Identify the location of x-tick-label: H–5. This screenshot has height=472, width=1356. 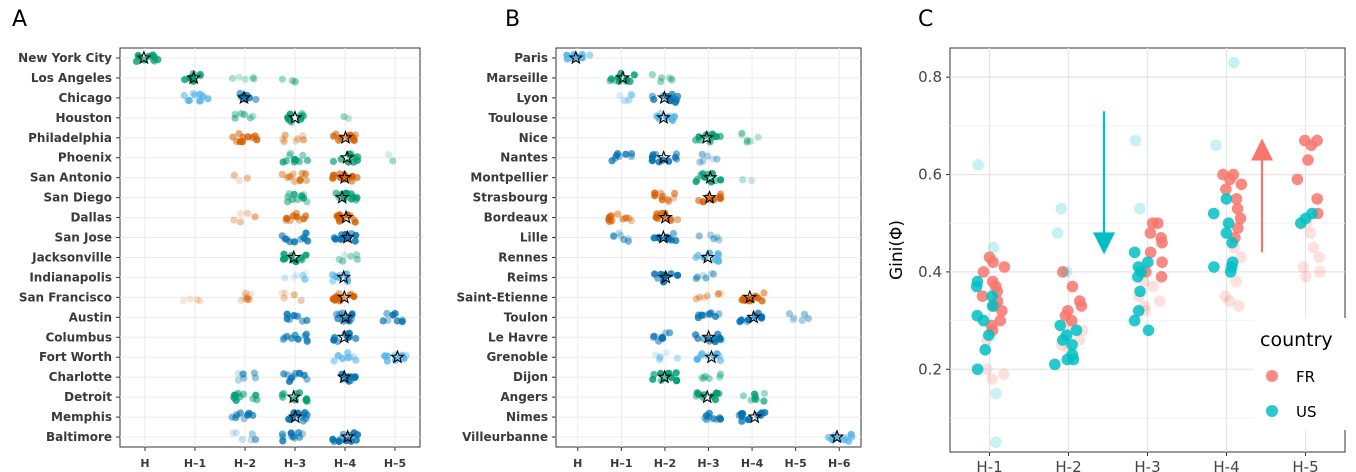
(395, 463).